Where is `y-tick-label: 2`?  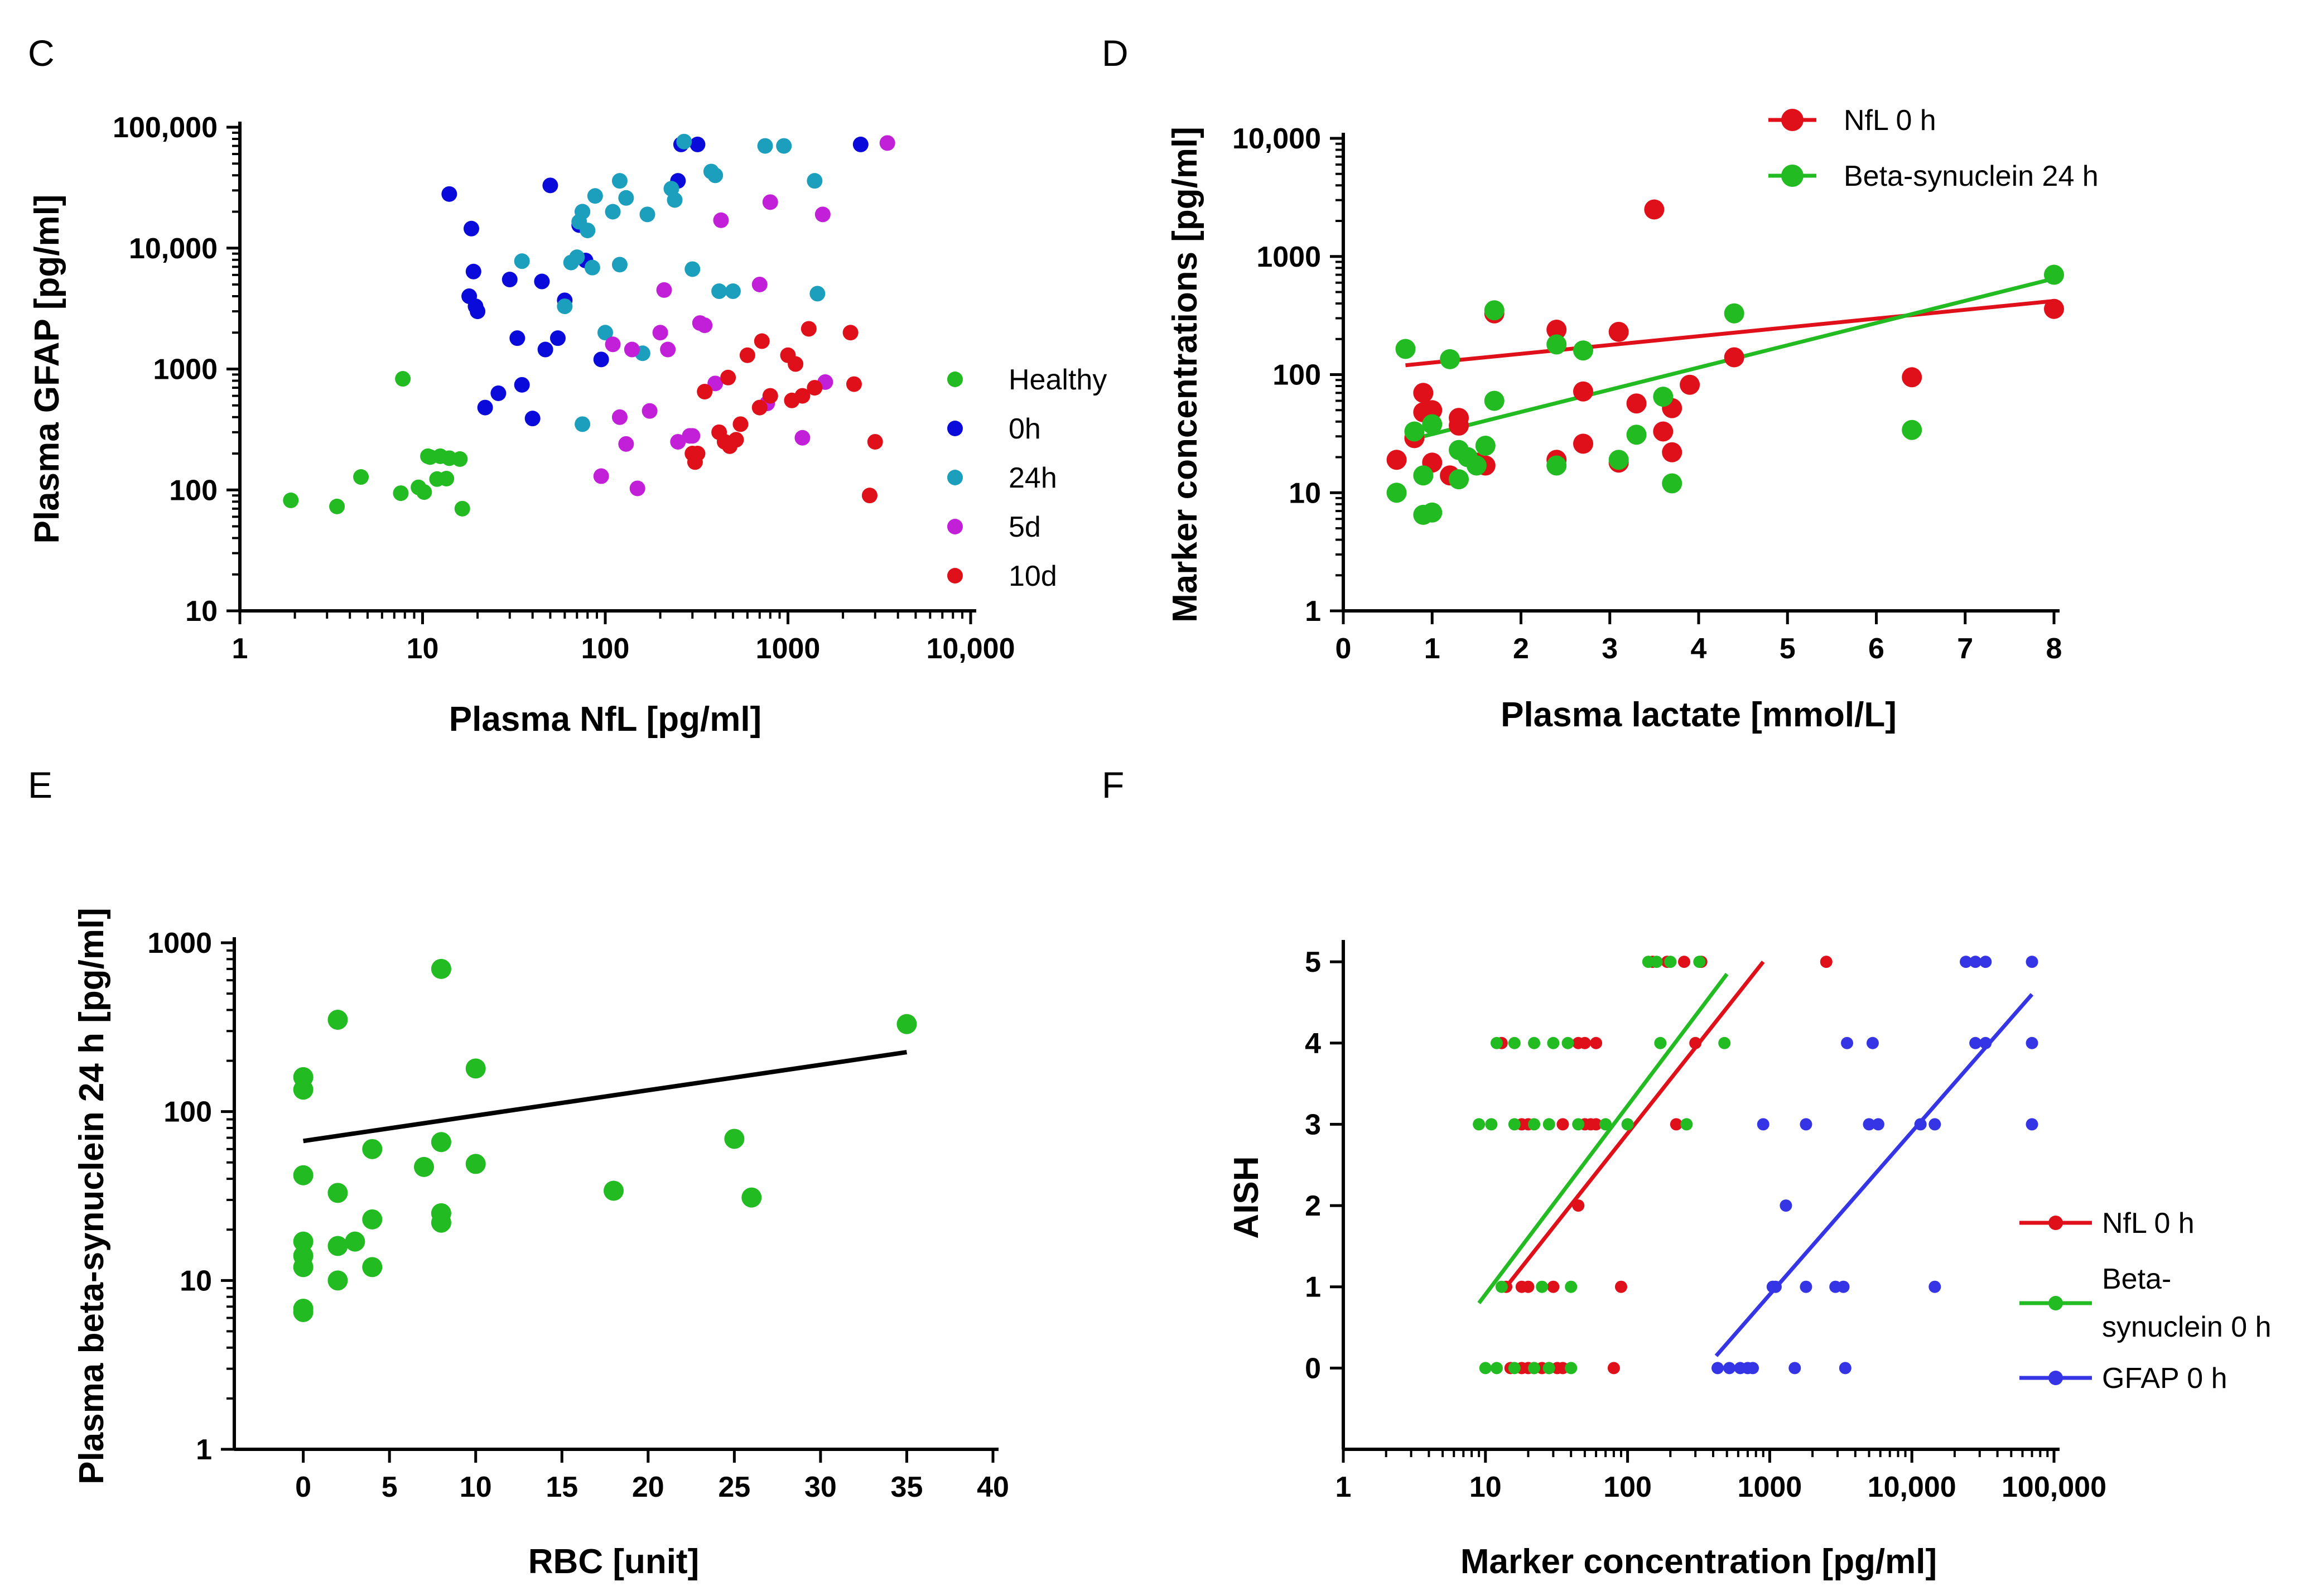
y-tick-label: 2 is located at coordinates (1313, 1206).